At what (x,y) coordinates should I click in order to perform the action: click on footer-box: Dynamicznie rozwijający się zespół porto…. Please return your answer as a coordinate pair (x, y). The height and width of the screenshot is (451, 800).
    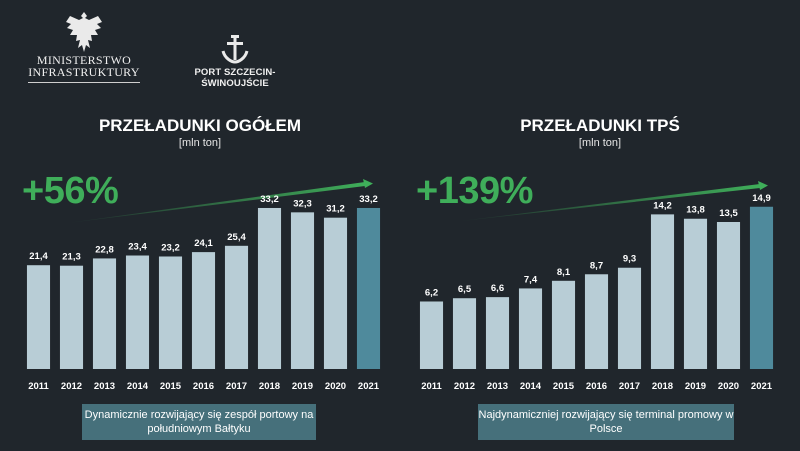
    Looking at the image, I should click on (199, 422).